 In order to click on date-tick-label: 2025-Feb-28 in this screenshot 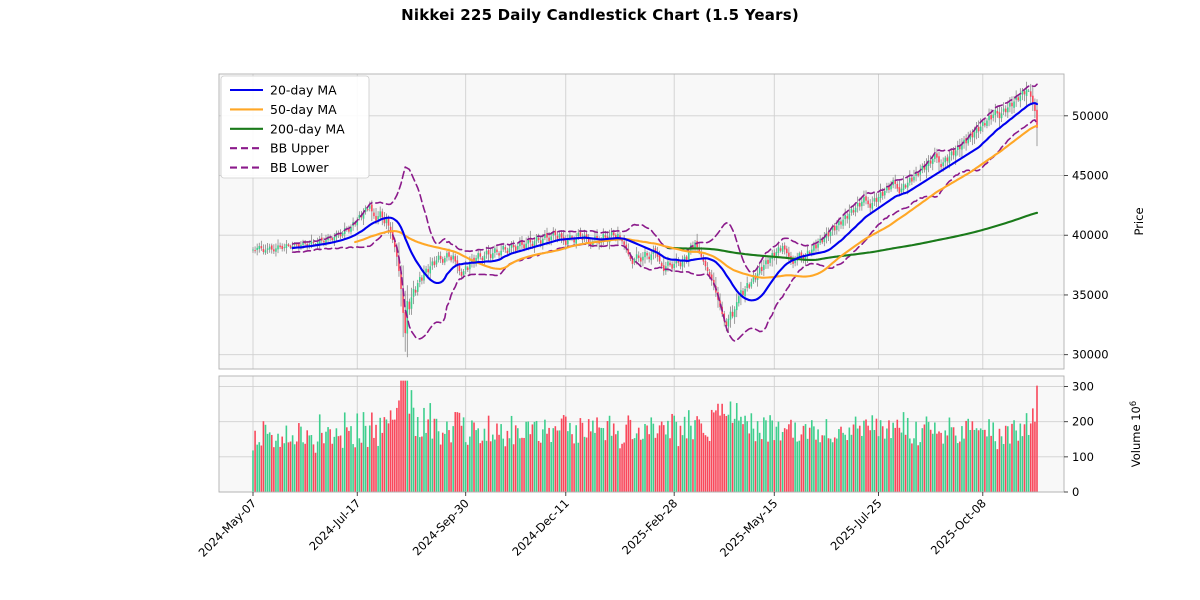, I will do `click(649, 526)`.